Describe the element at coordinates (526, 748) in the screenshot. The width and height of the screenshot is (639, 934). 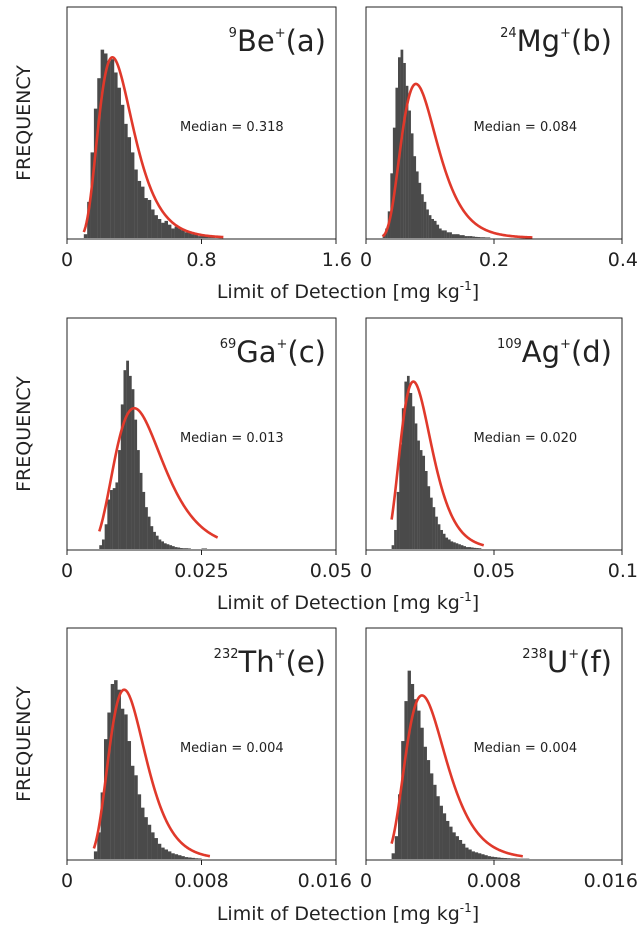
I see `panel-f-median-label: Median = 0.004` at that location.